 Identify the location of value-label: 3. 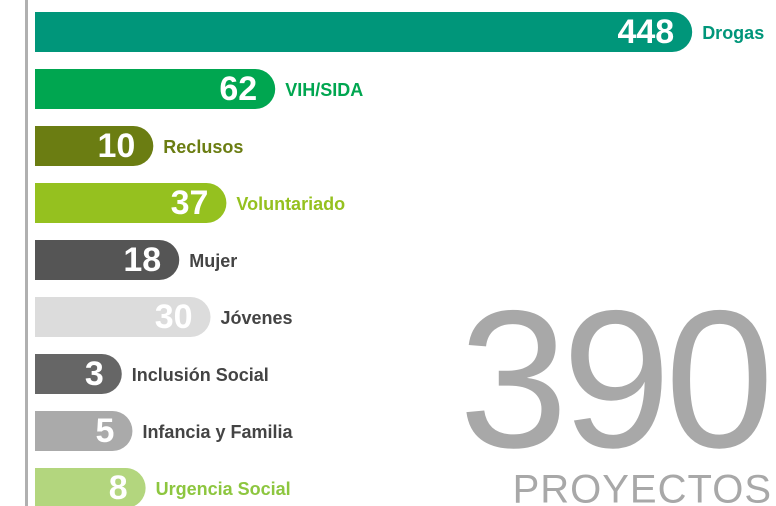
(94, 374).